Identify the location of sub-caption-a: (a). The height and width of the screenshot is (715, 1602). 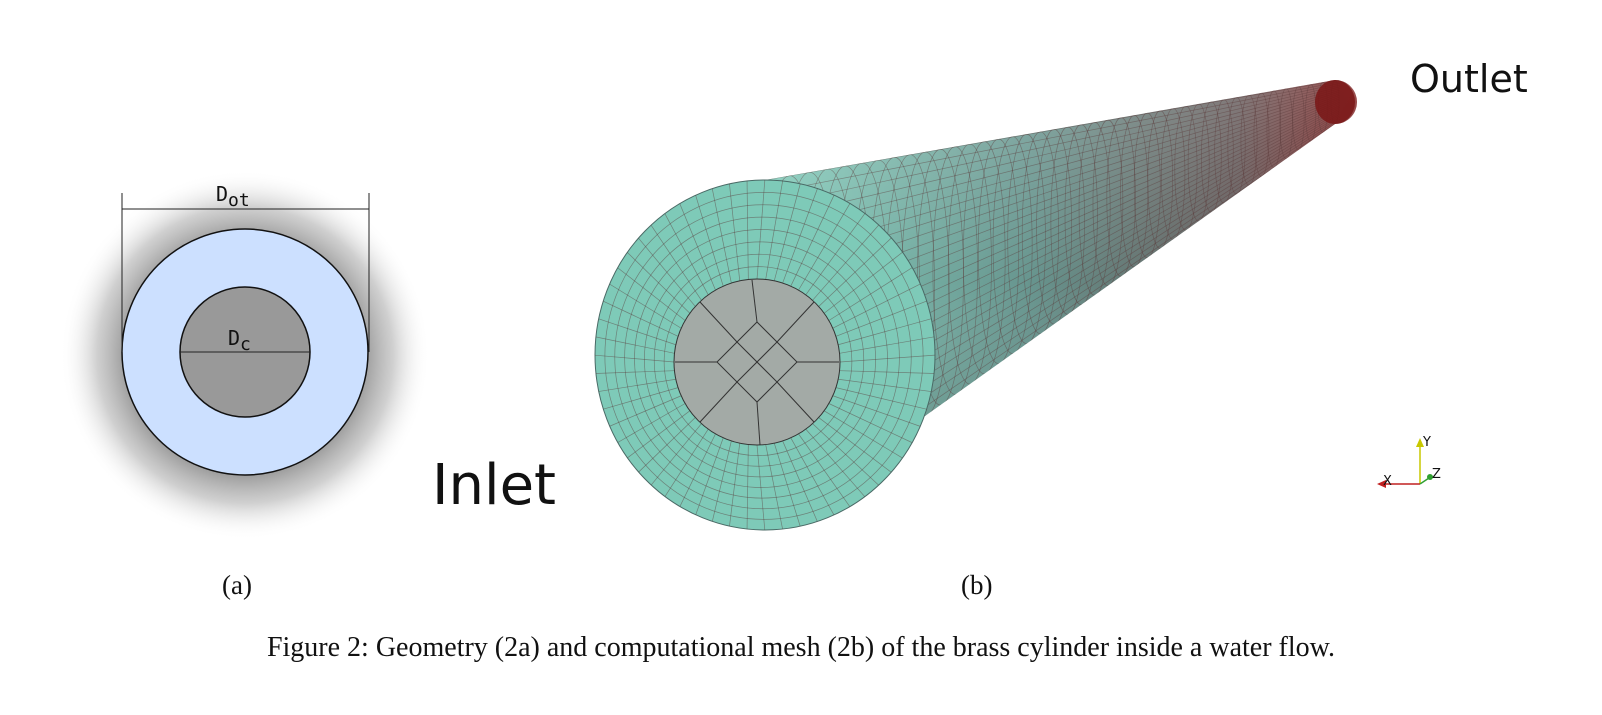
(237, 585).